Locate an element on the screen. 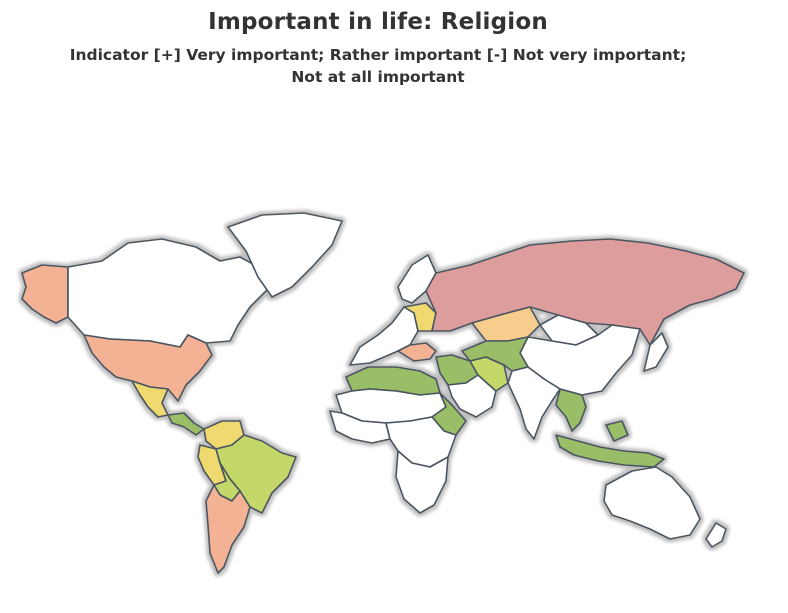  region-arabia is located at coordinates (472, 396).